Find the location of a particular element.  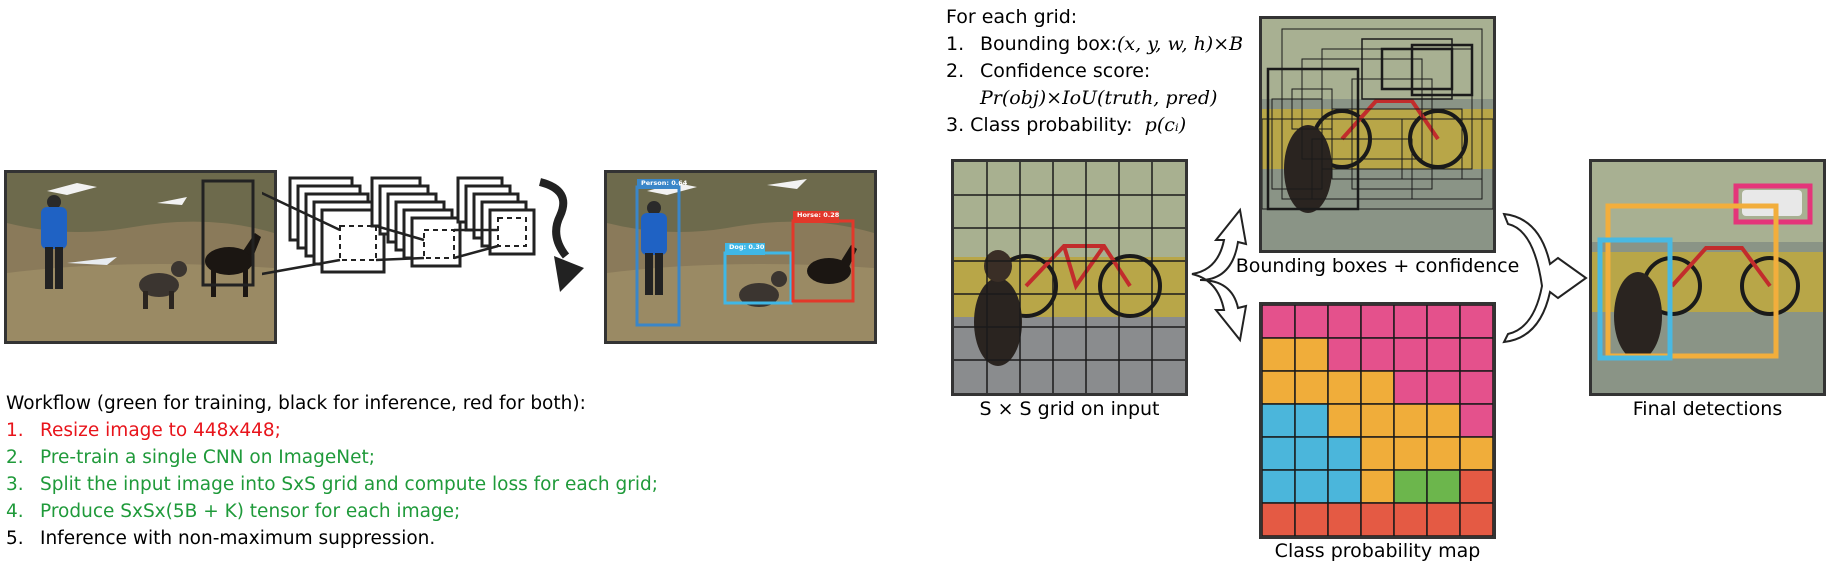

cnn-diagram is located at coordinates (423, 234).